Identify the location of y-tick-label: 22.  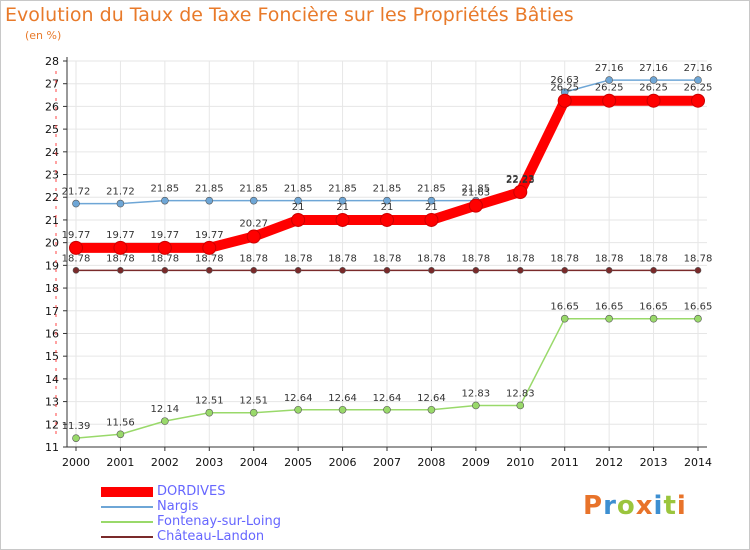
(52, 197).